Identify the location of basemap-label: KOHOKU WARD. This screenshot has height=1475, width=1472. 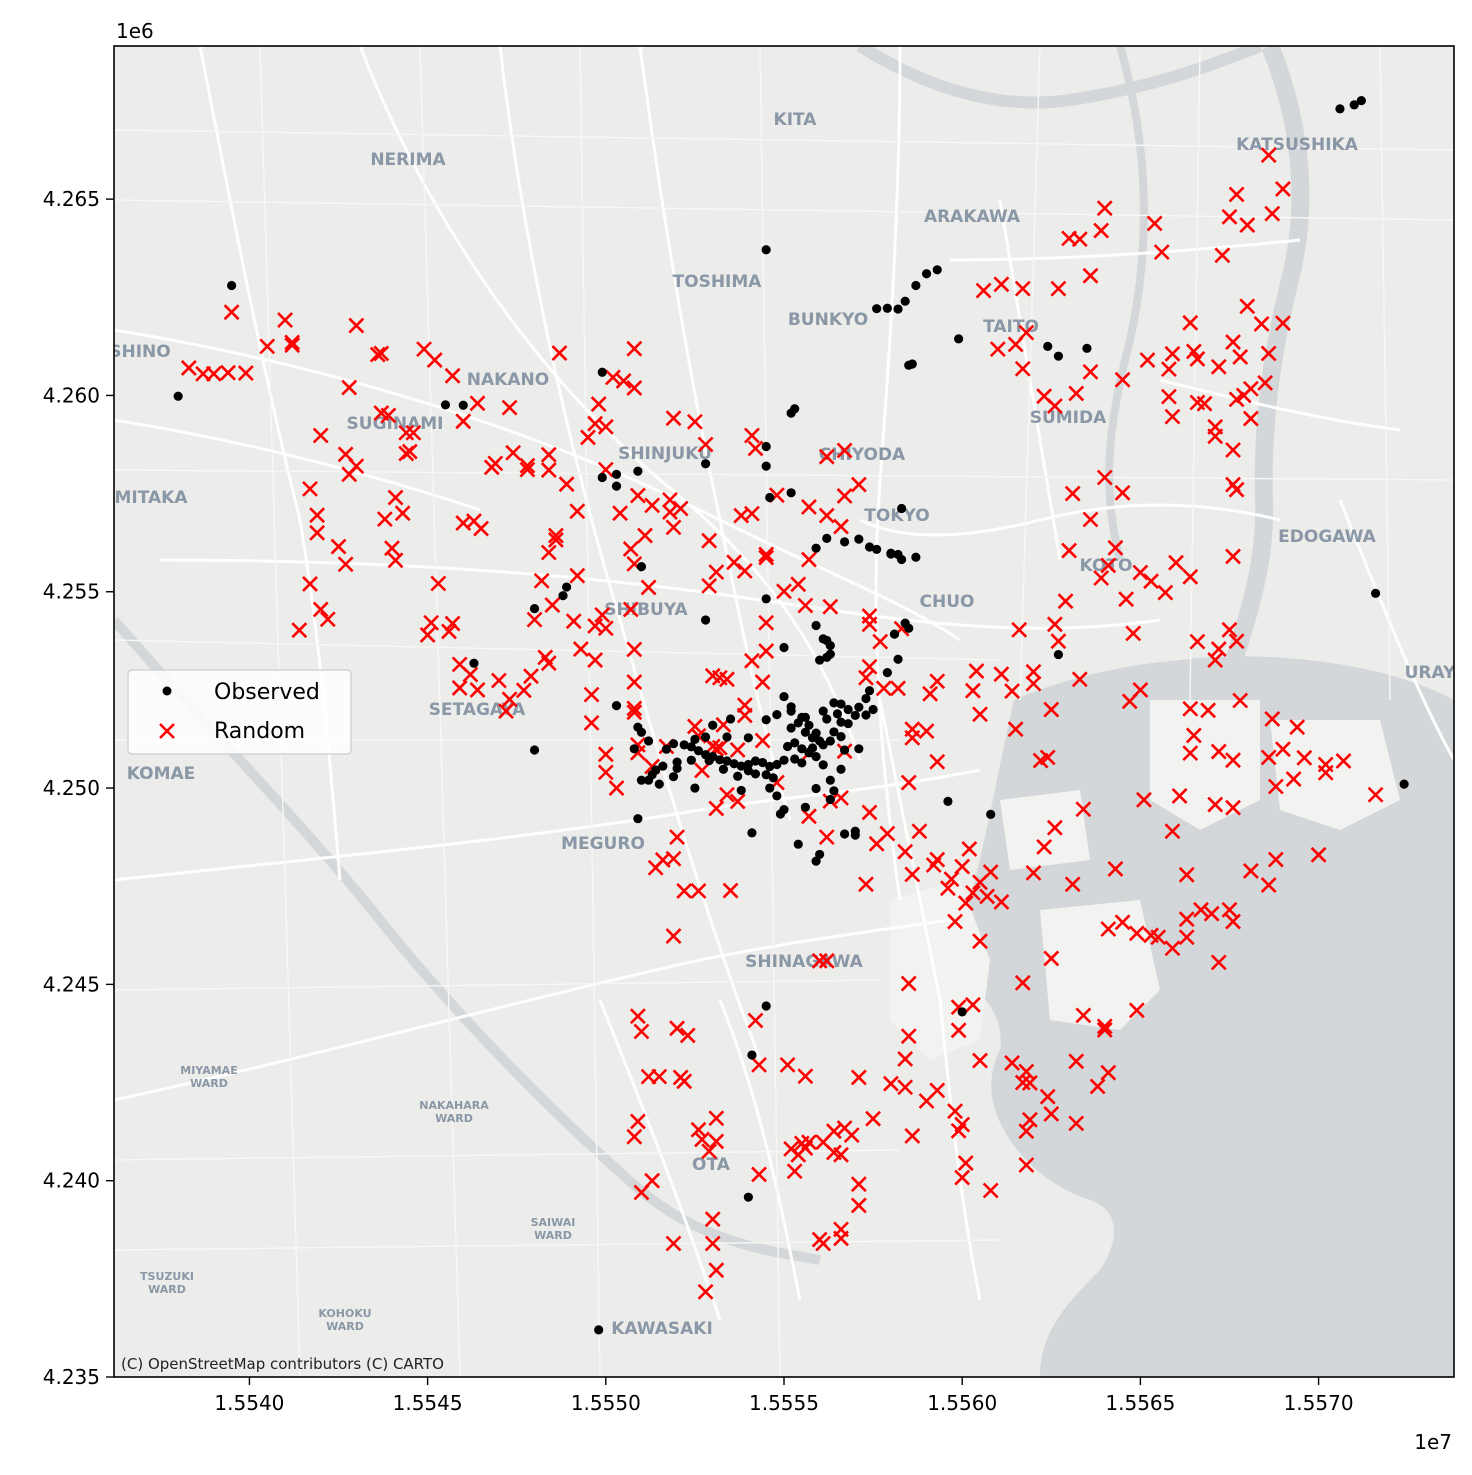
(344, 1320).